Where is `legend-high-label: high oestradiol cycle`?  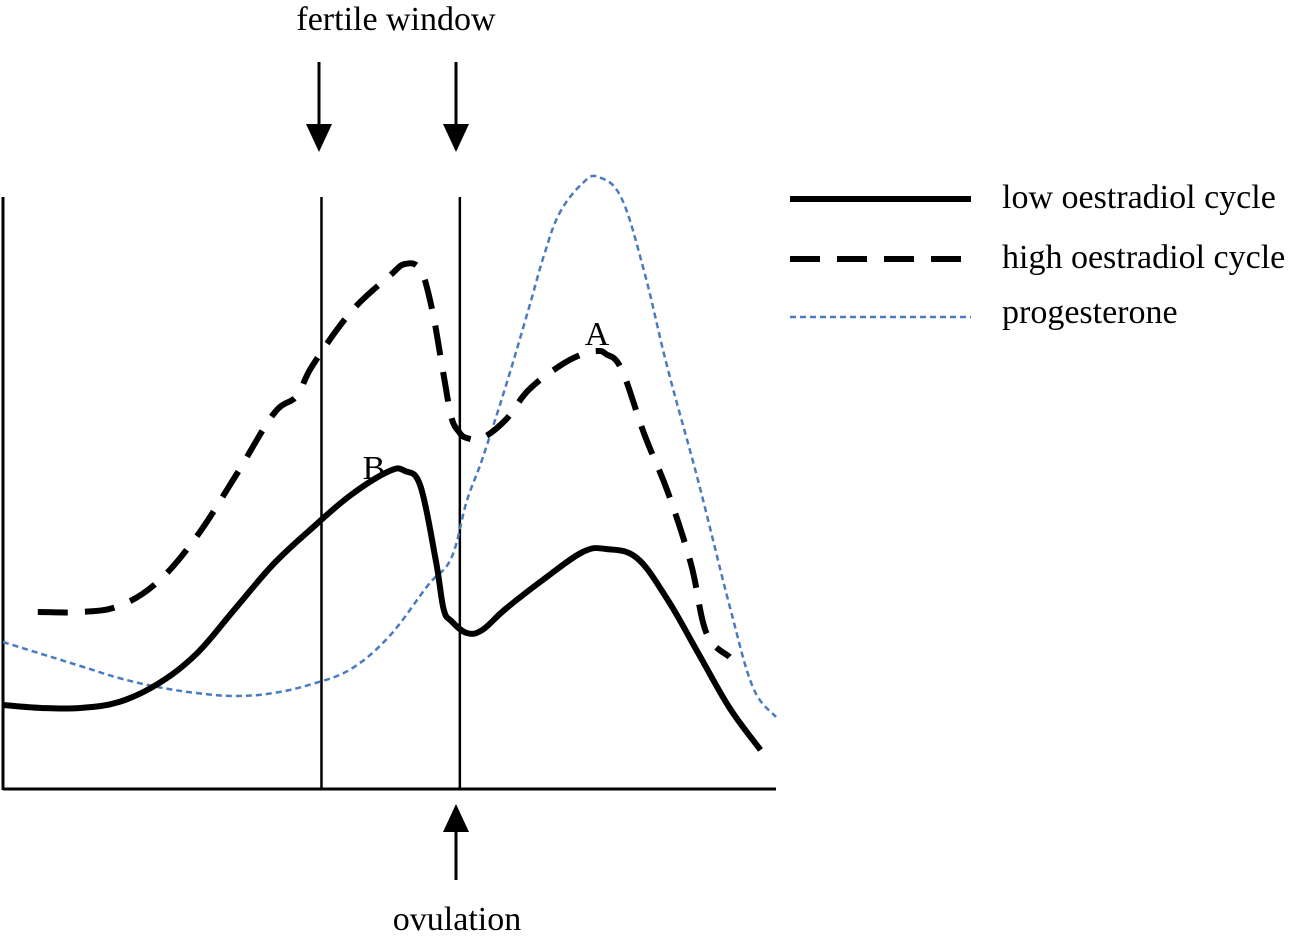 legend-high-label: high oestradiol cycle is located at coordinates (1143, 257).